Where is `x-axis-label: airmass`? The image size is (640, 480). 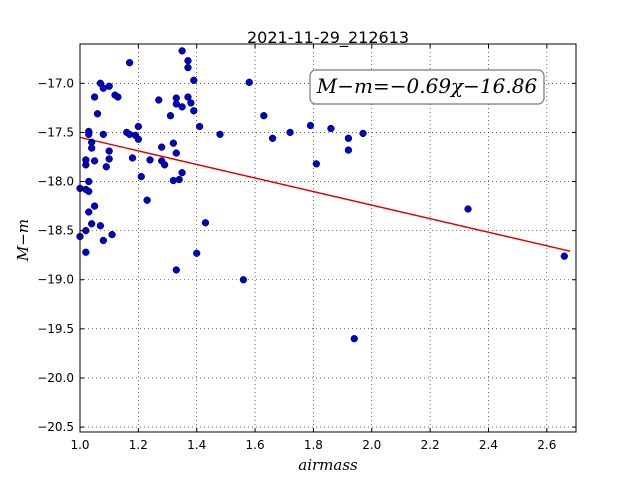 x-axis-label: airmass is located at coordinates (328, 465).